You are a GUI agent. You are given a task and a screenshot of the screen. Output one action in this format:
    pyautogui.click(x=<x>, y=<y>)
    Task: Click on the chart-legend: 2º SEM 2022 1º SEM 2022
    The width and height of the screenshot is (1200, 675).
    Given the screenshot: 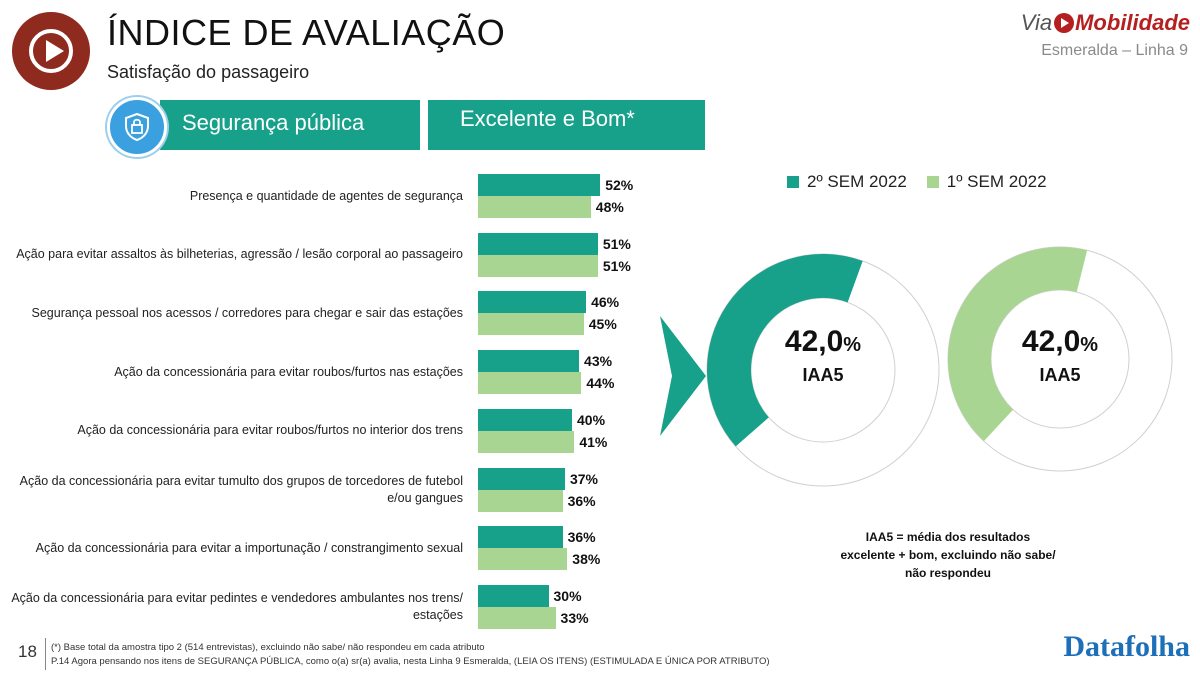 What is the action you would take?
    pyautogui.click(x=917, y=182)
    